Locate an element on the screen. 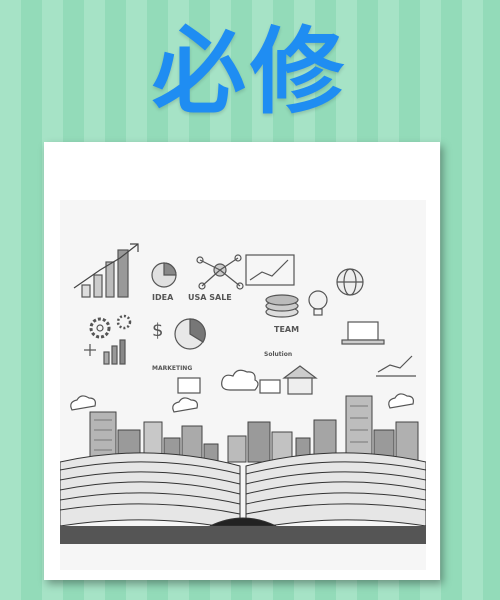 The height and width of the screenshot is (600, 500). bar-chart-icon is located at coordinates (106, 270).